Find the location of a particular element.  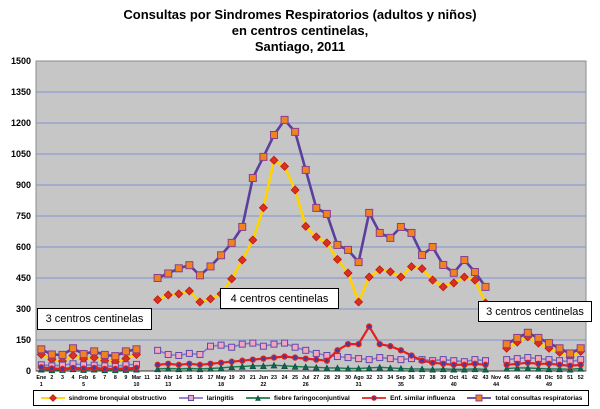

svg-text: 23 is located at coordinates (274, 378).